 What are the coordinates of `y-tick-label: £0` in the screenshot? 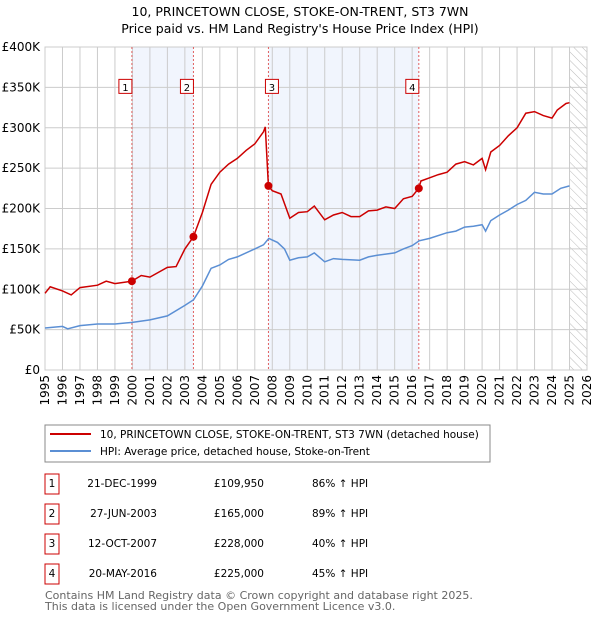 It's located at (32, 370).